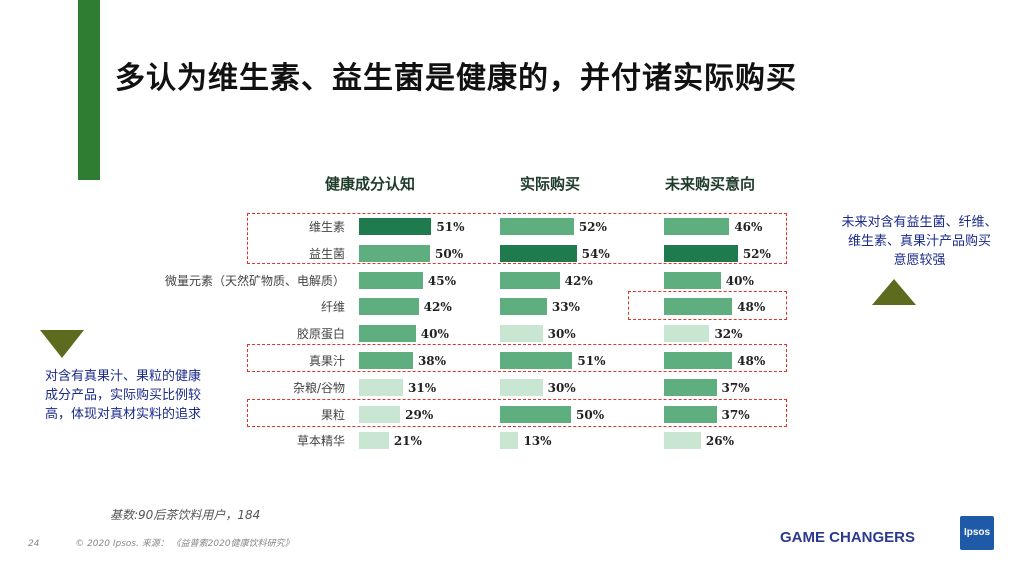 This screenshot has width=1024, height=571. I want to click on right-note: 未来对含有益生菌、纤维、 维生素、真果汁产品购买 意愿较强, so click(919, 241).